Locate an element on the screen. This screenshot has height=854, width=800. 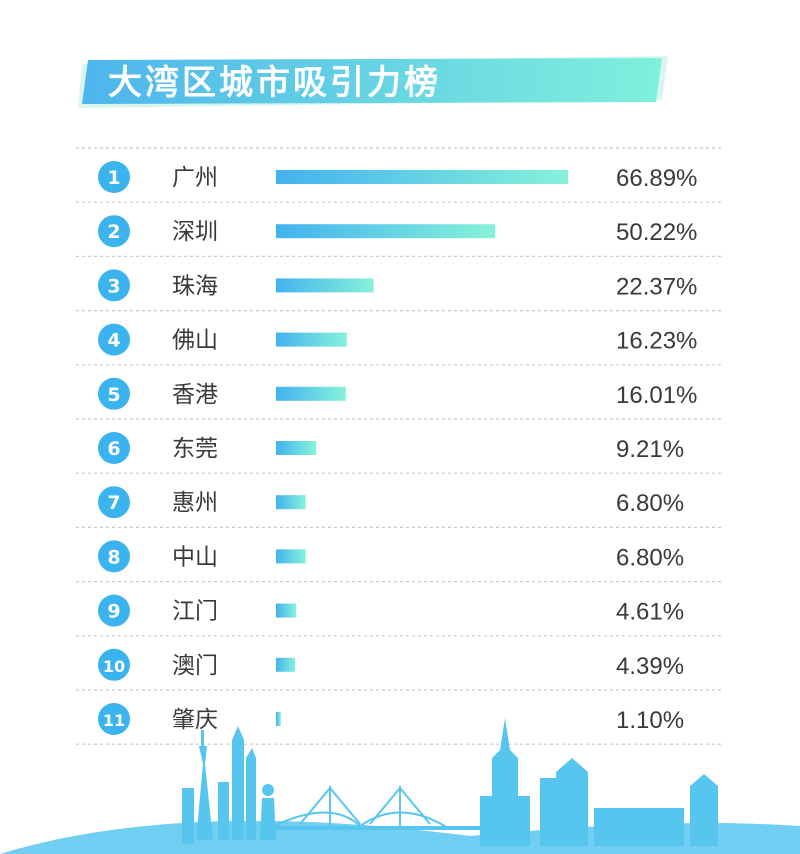
rank-number: 8 is located at coordinates (113, 557).